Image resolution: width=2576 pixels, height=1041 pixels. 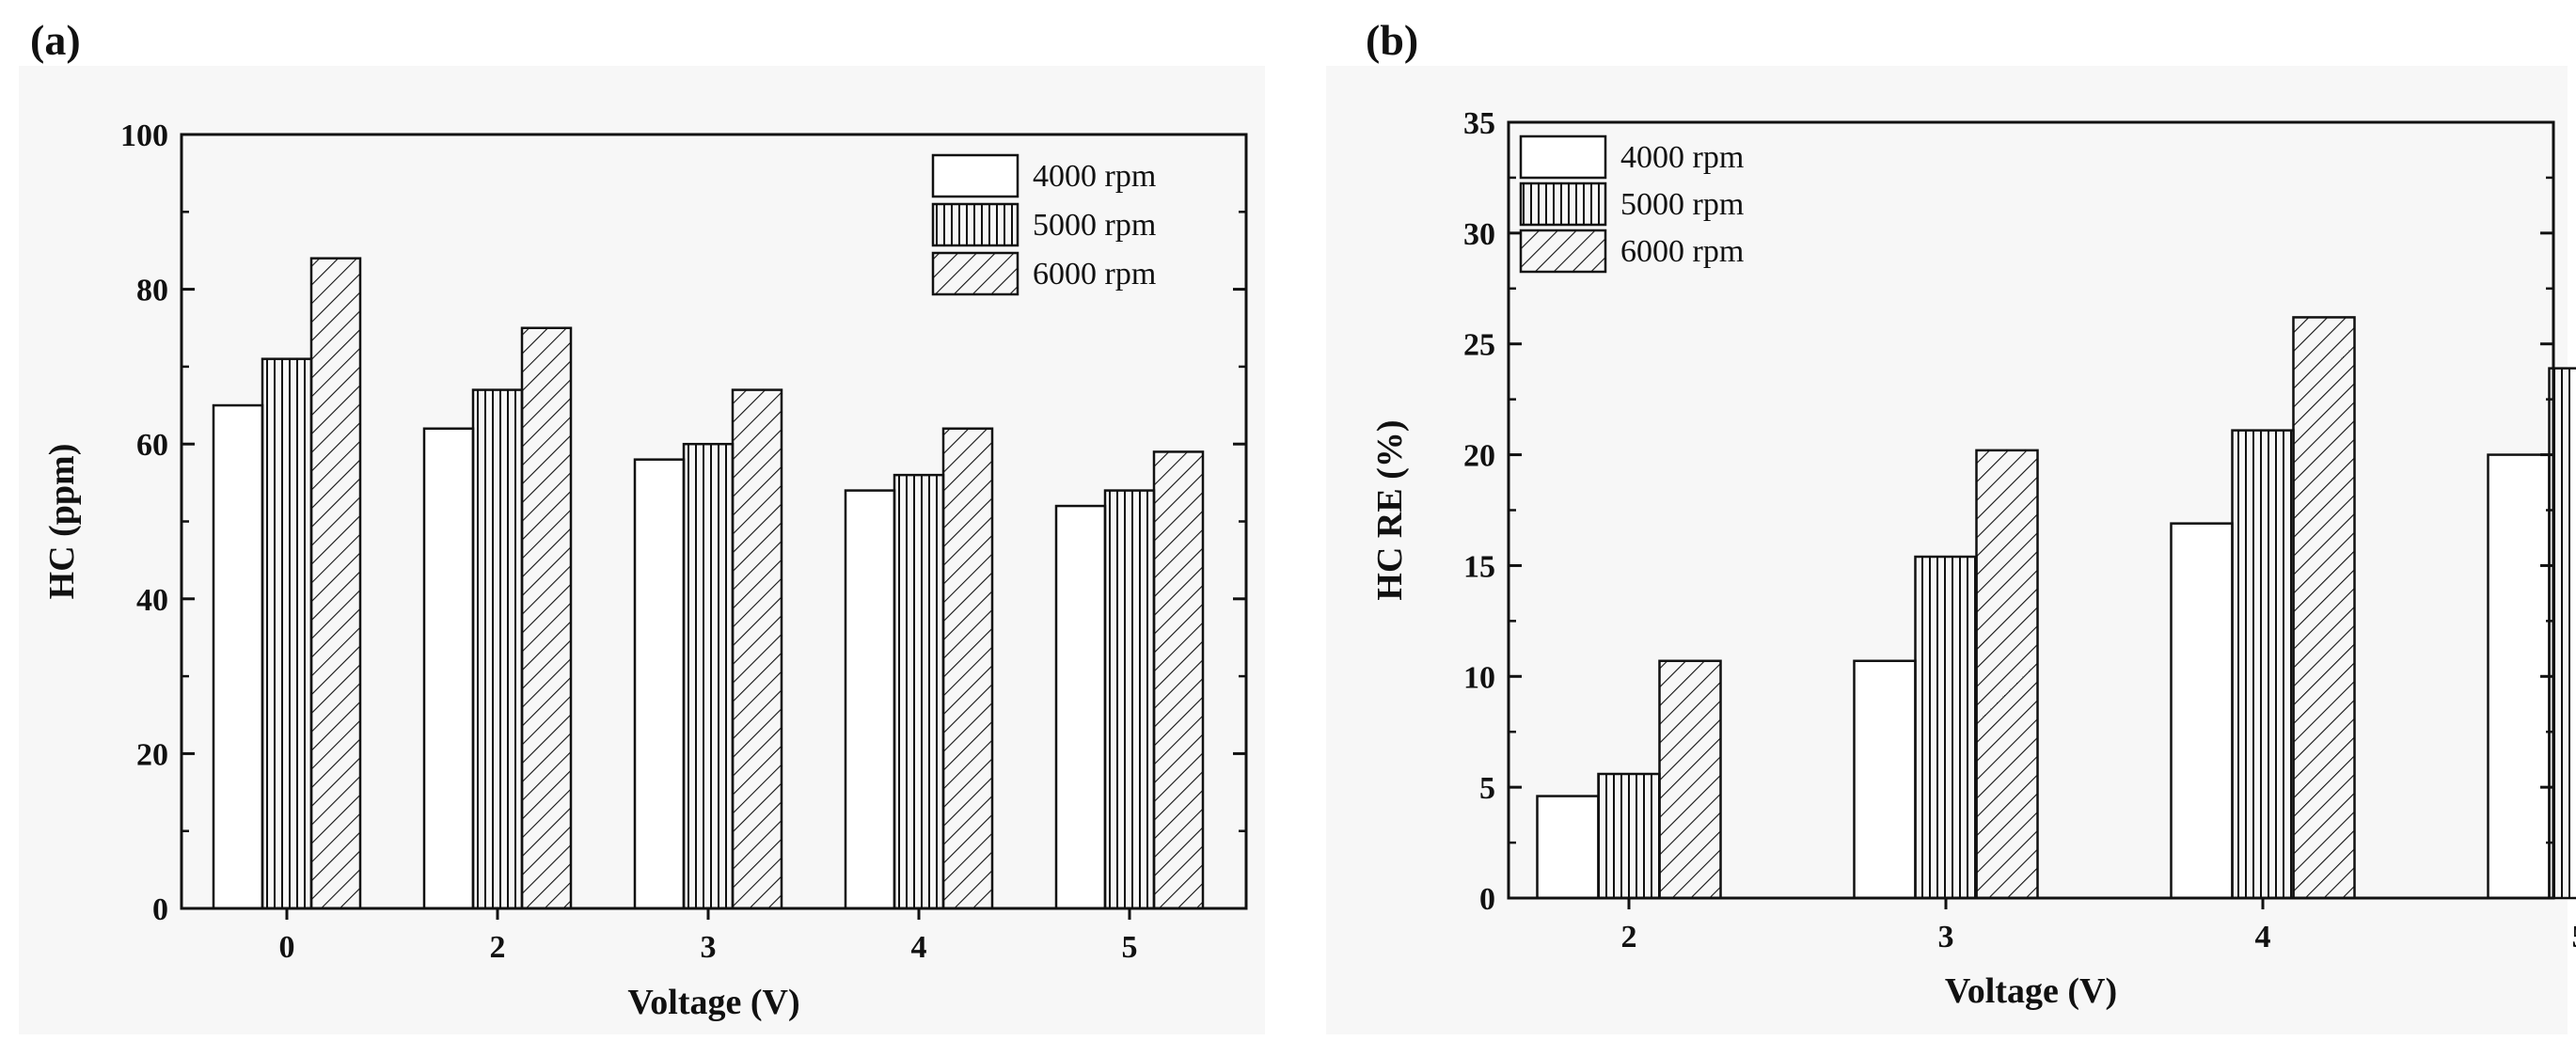 What do you see at coordinates (55, 40) in the screenshot?
I see `panel-a-label: (a)` at bounding box center [55, 40].